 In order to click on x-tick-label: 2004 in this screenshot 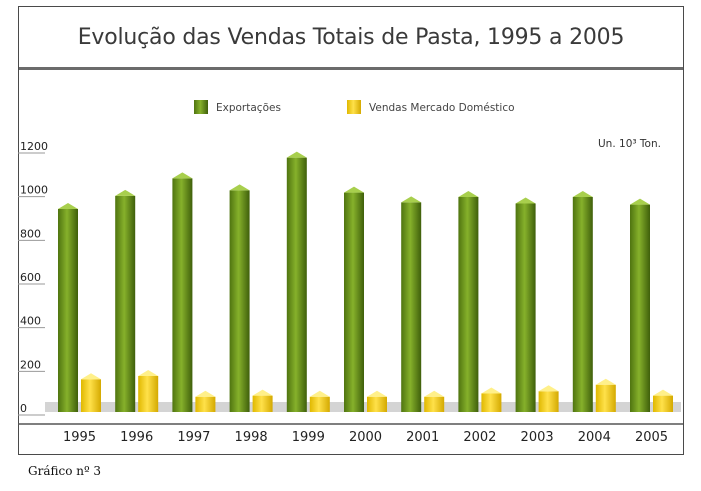, I will do `click(594, 437)`.